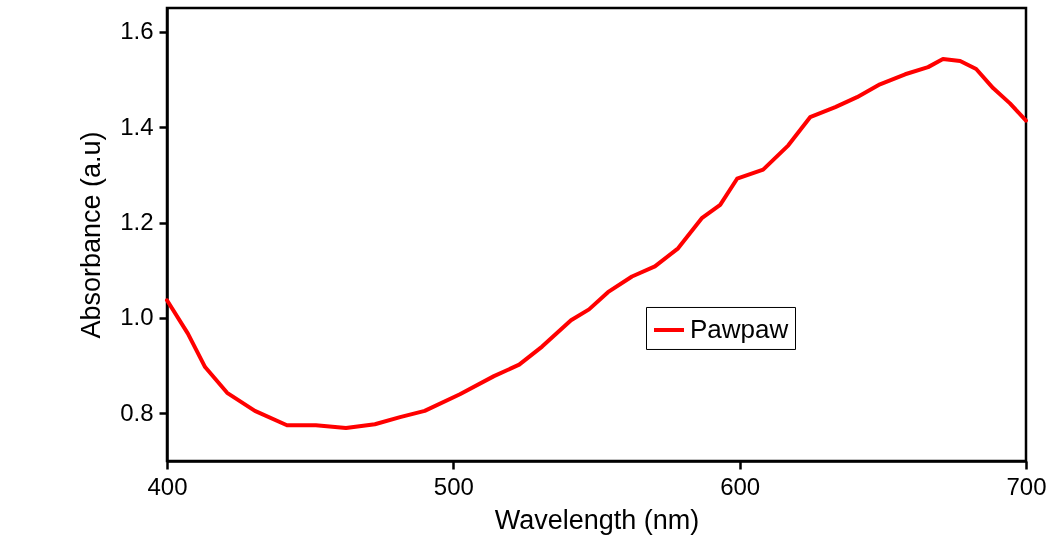 Image resolution: width=1062 pixels, height=551 pixels. What do you see at coordinates (740, 486) in the screenshot?
I see `x-tick-label: 600` at bounding box center [740, 486].